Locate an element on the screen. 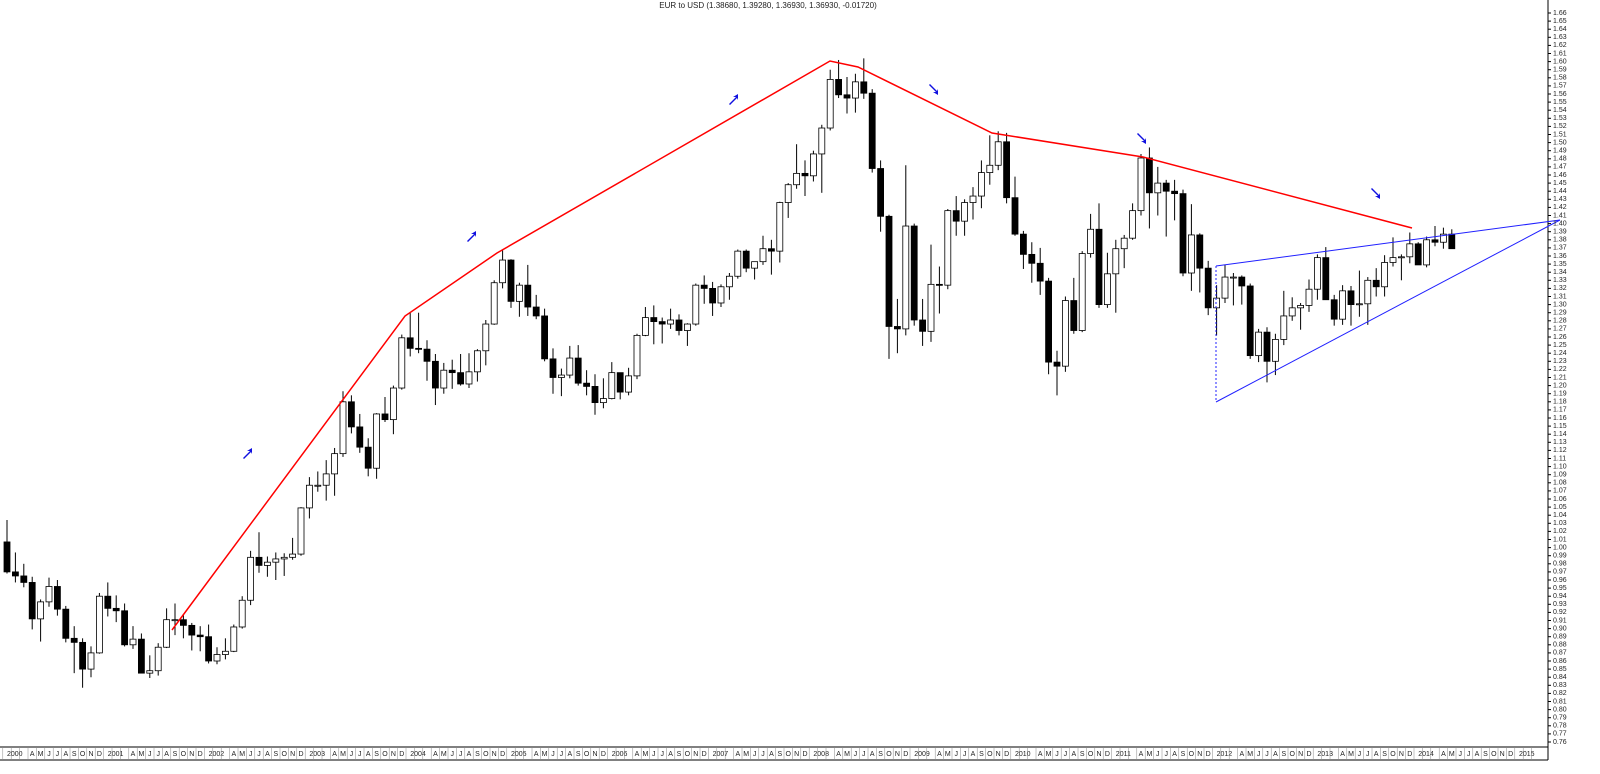 The image size is (1600, 774). x-tick-label: N is located at coordinates (1401, 754).